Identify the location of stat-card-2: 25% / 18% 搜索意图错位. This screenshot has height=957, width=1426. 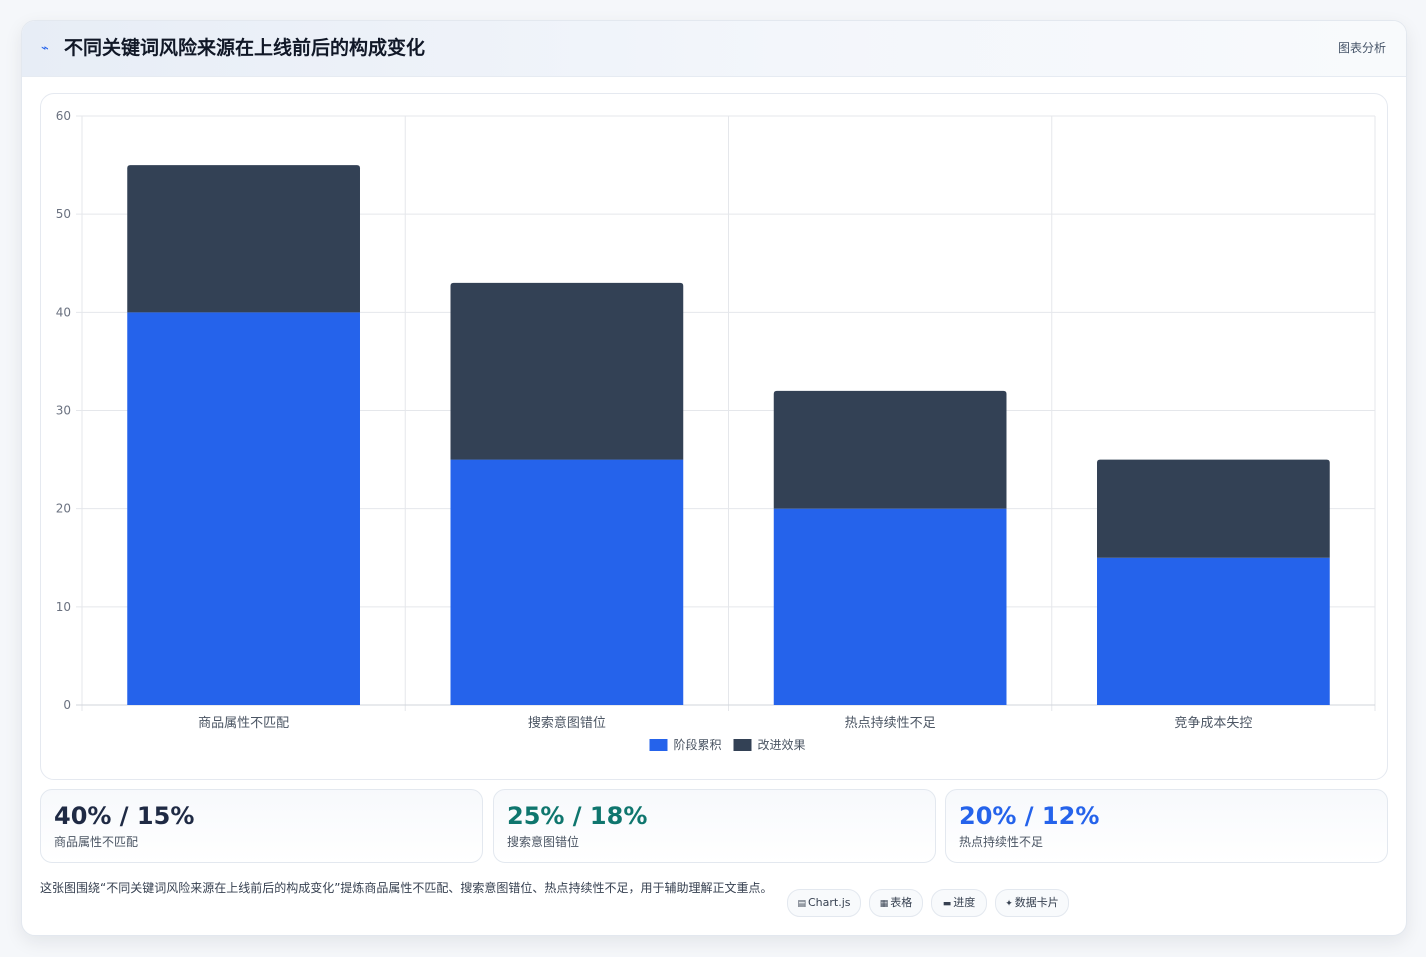
(714, 826).